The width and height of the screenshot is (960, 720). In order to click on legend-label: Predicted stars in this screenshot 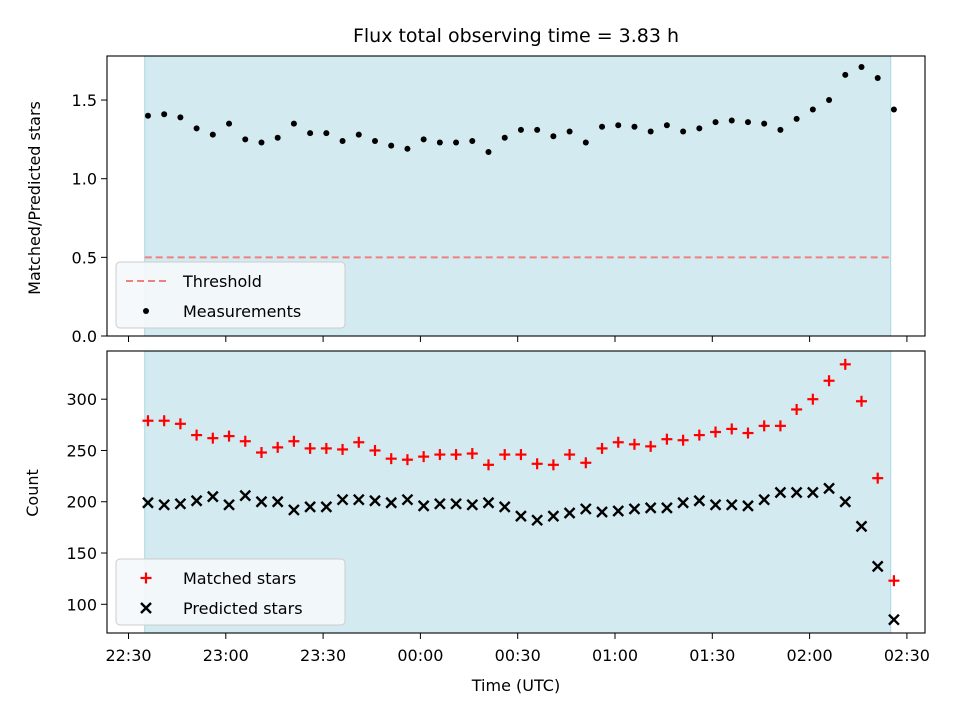, I will do `click(243, 608)`.